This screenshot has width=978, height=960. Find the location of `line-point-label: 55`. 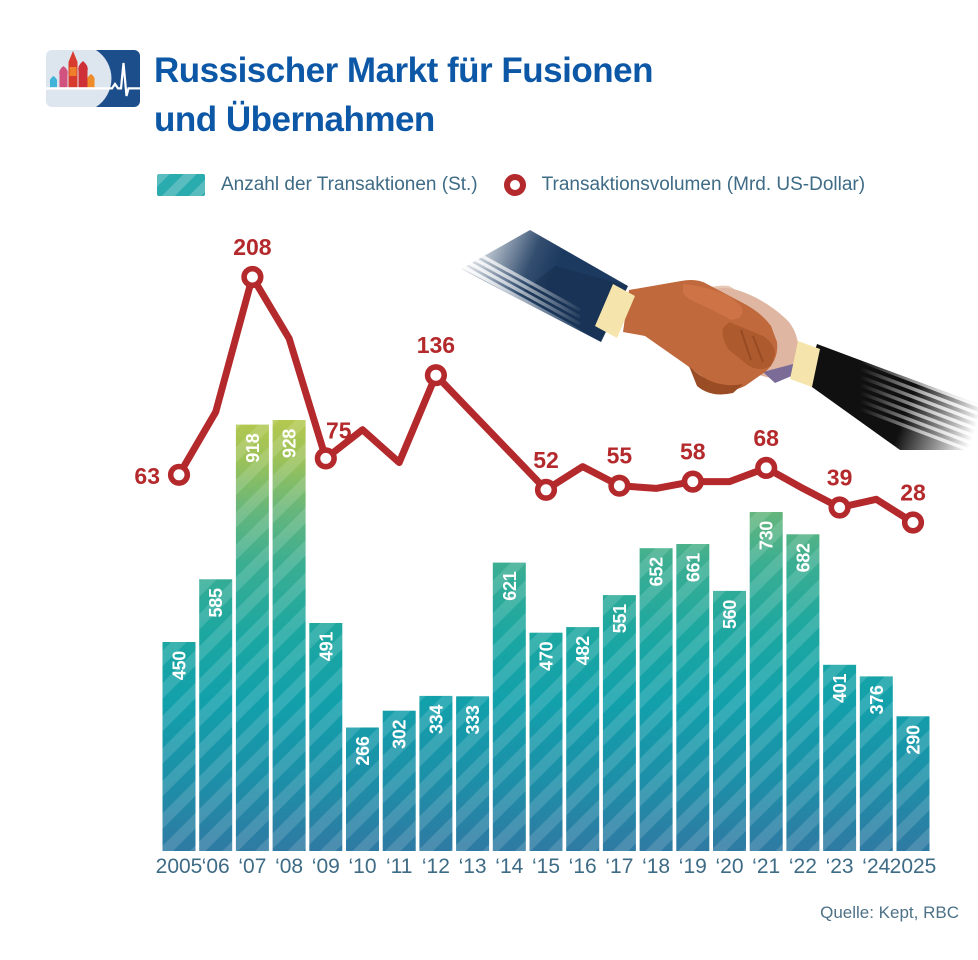

line-point-label: 55 is located at coordinates (620, 456).